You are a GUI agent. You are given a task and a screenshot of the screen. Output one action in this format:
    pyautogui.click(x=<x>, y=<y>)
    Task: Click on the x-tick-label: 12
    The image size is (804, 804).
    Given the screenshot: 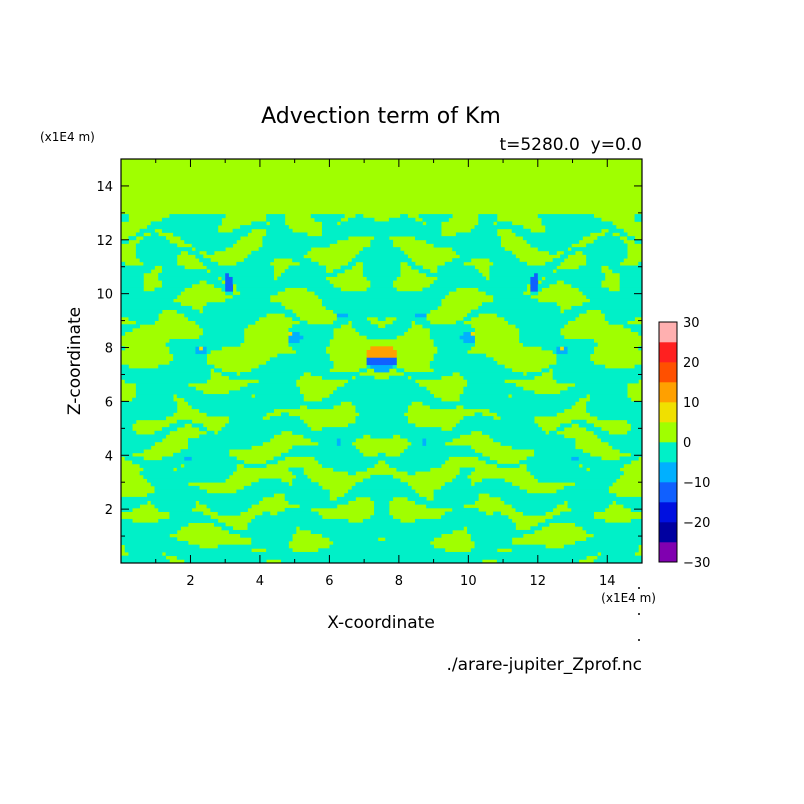 What is the action you would take?
    pyautogui.click(x=538, y=581)
    